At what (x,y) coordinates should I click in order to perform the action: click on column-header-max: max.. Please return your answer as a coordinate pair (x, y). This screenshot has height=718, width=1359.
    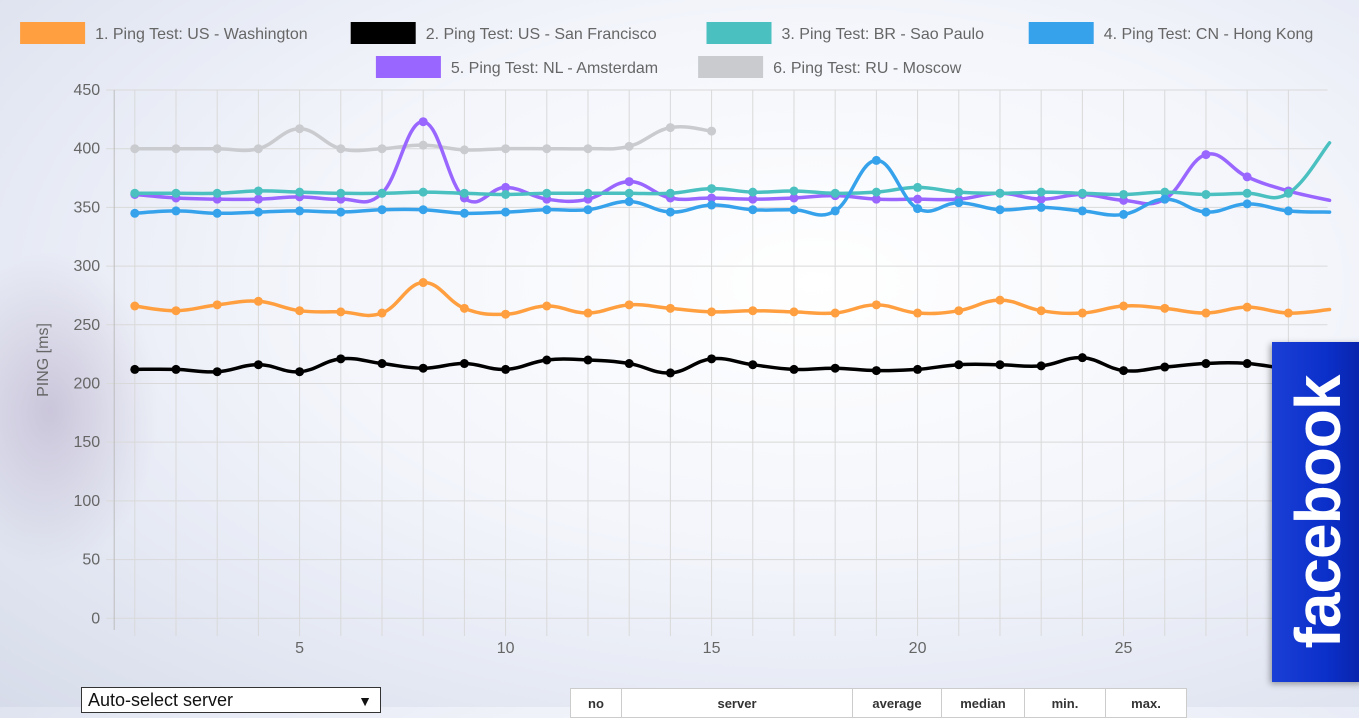
    Looking at the image, I should click on (1146, 703).